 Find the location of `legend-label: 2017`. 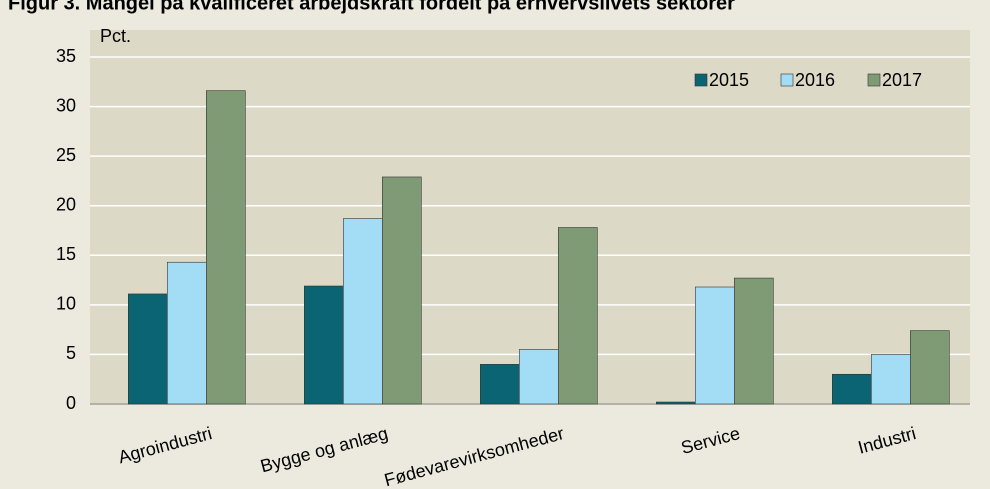

legend-label: 2017 is located at coordinates (902, 80).